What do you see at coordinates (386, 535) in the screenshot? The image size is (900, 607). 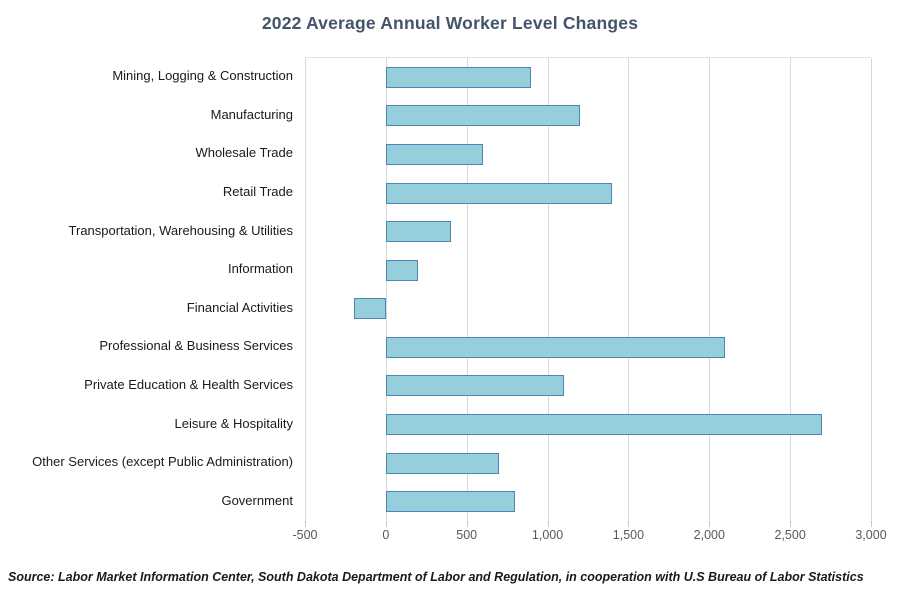 I see `x-tick-label: 0` at bounding box center [386, 535].